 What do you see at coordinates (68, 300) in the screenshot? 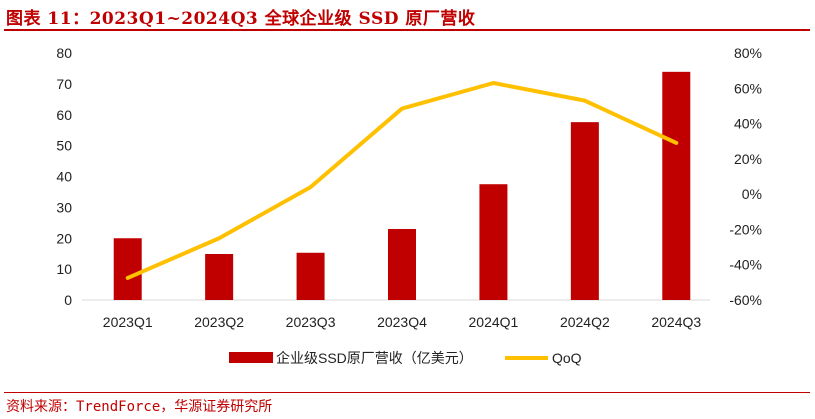
I see `left-tick-label: 0` at bounding box center [68, 300].